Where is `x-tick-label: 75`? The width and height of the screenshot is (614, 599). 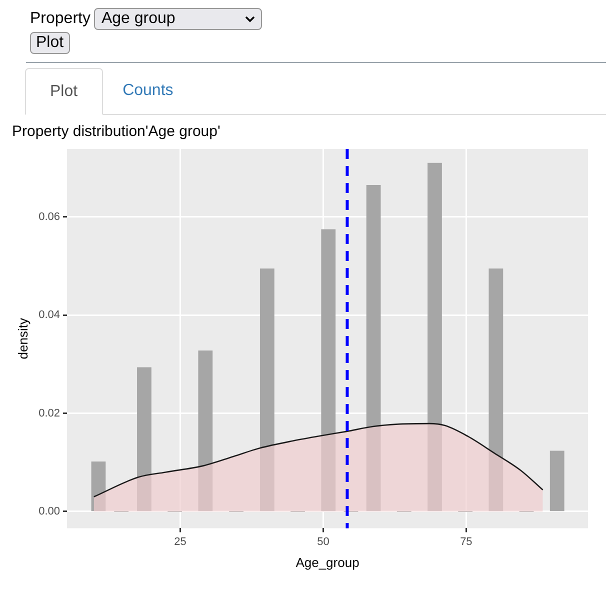 x-tick-label: 75 is located at coordinates (466, 542).